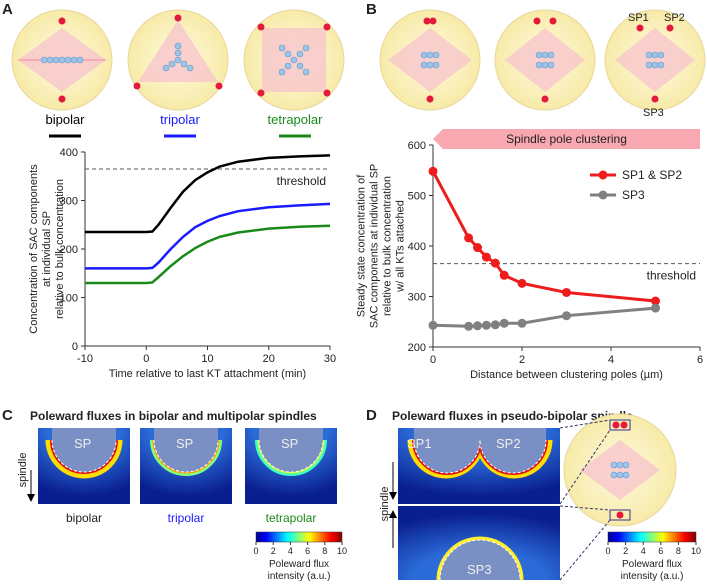  What do you see at coordinates (375, 246) in the screenshot?
I see `y-axis-label-line: SAC components at individual SP` at bounding box center [375, 246].